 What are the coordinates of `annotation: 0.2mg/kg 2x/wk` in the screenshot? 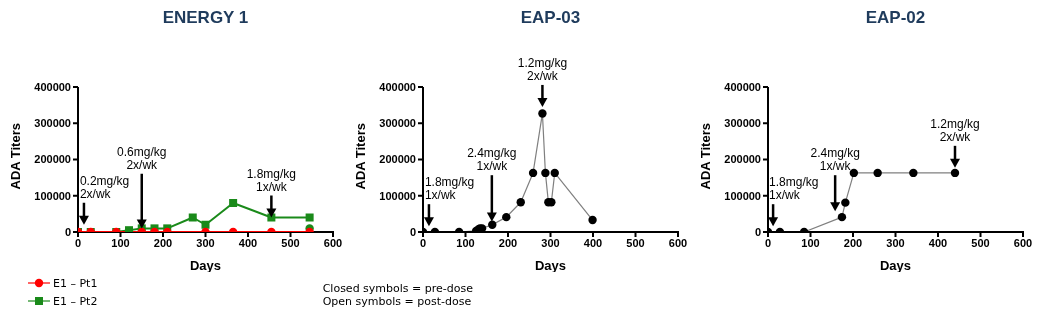 It's located at (104, 187).